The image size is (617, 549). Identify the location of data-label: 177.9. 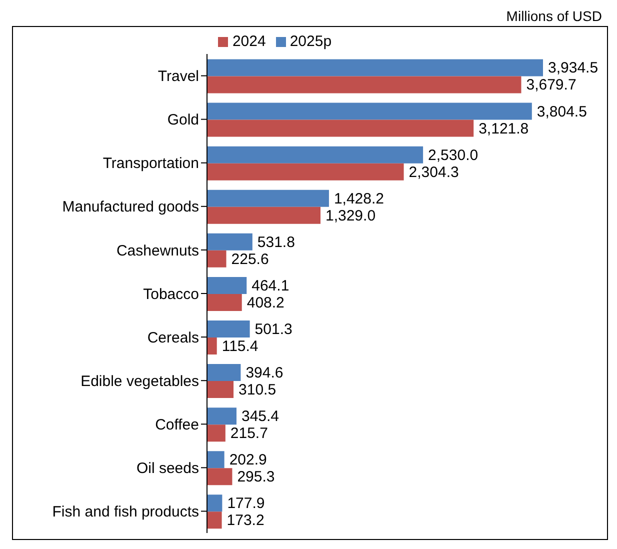
(246, 503).